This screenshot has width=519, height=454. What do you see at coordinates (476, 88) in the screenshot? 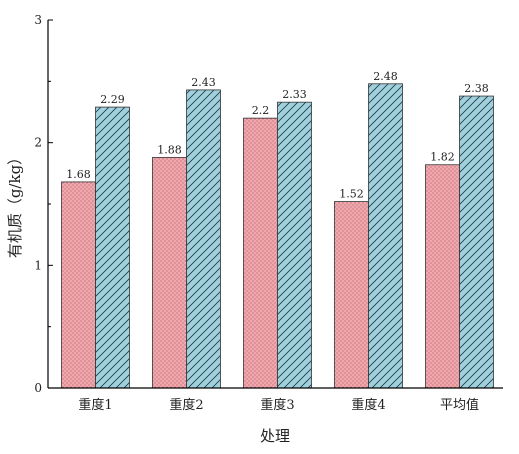
I see `data-label: 2.38` at bounding box center [476, 88].